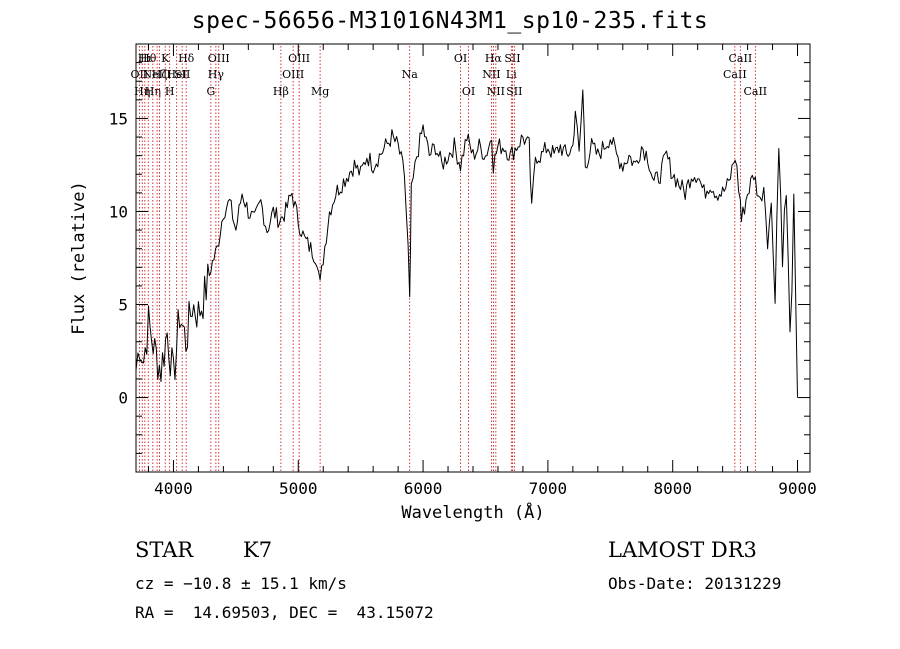 The width and height of the screenshot is (900, 649). I want to click on x-tick-label-2: 6000, so click(423, 488).